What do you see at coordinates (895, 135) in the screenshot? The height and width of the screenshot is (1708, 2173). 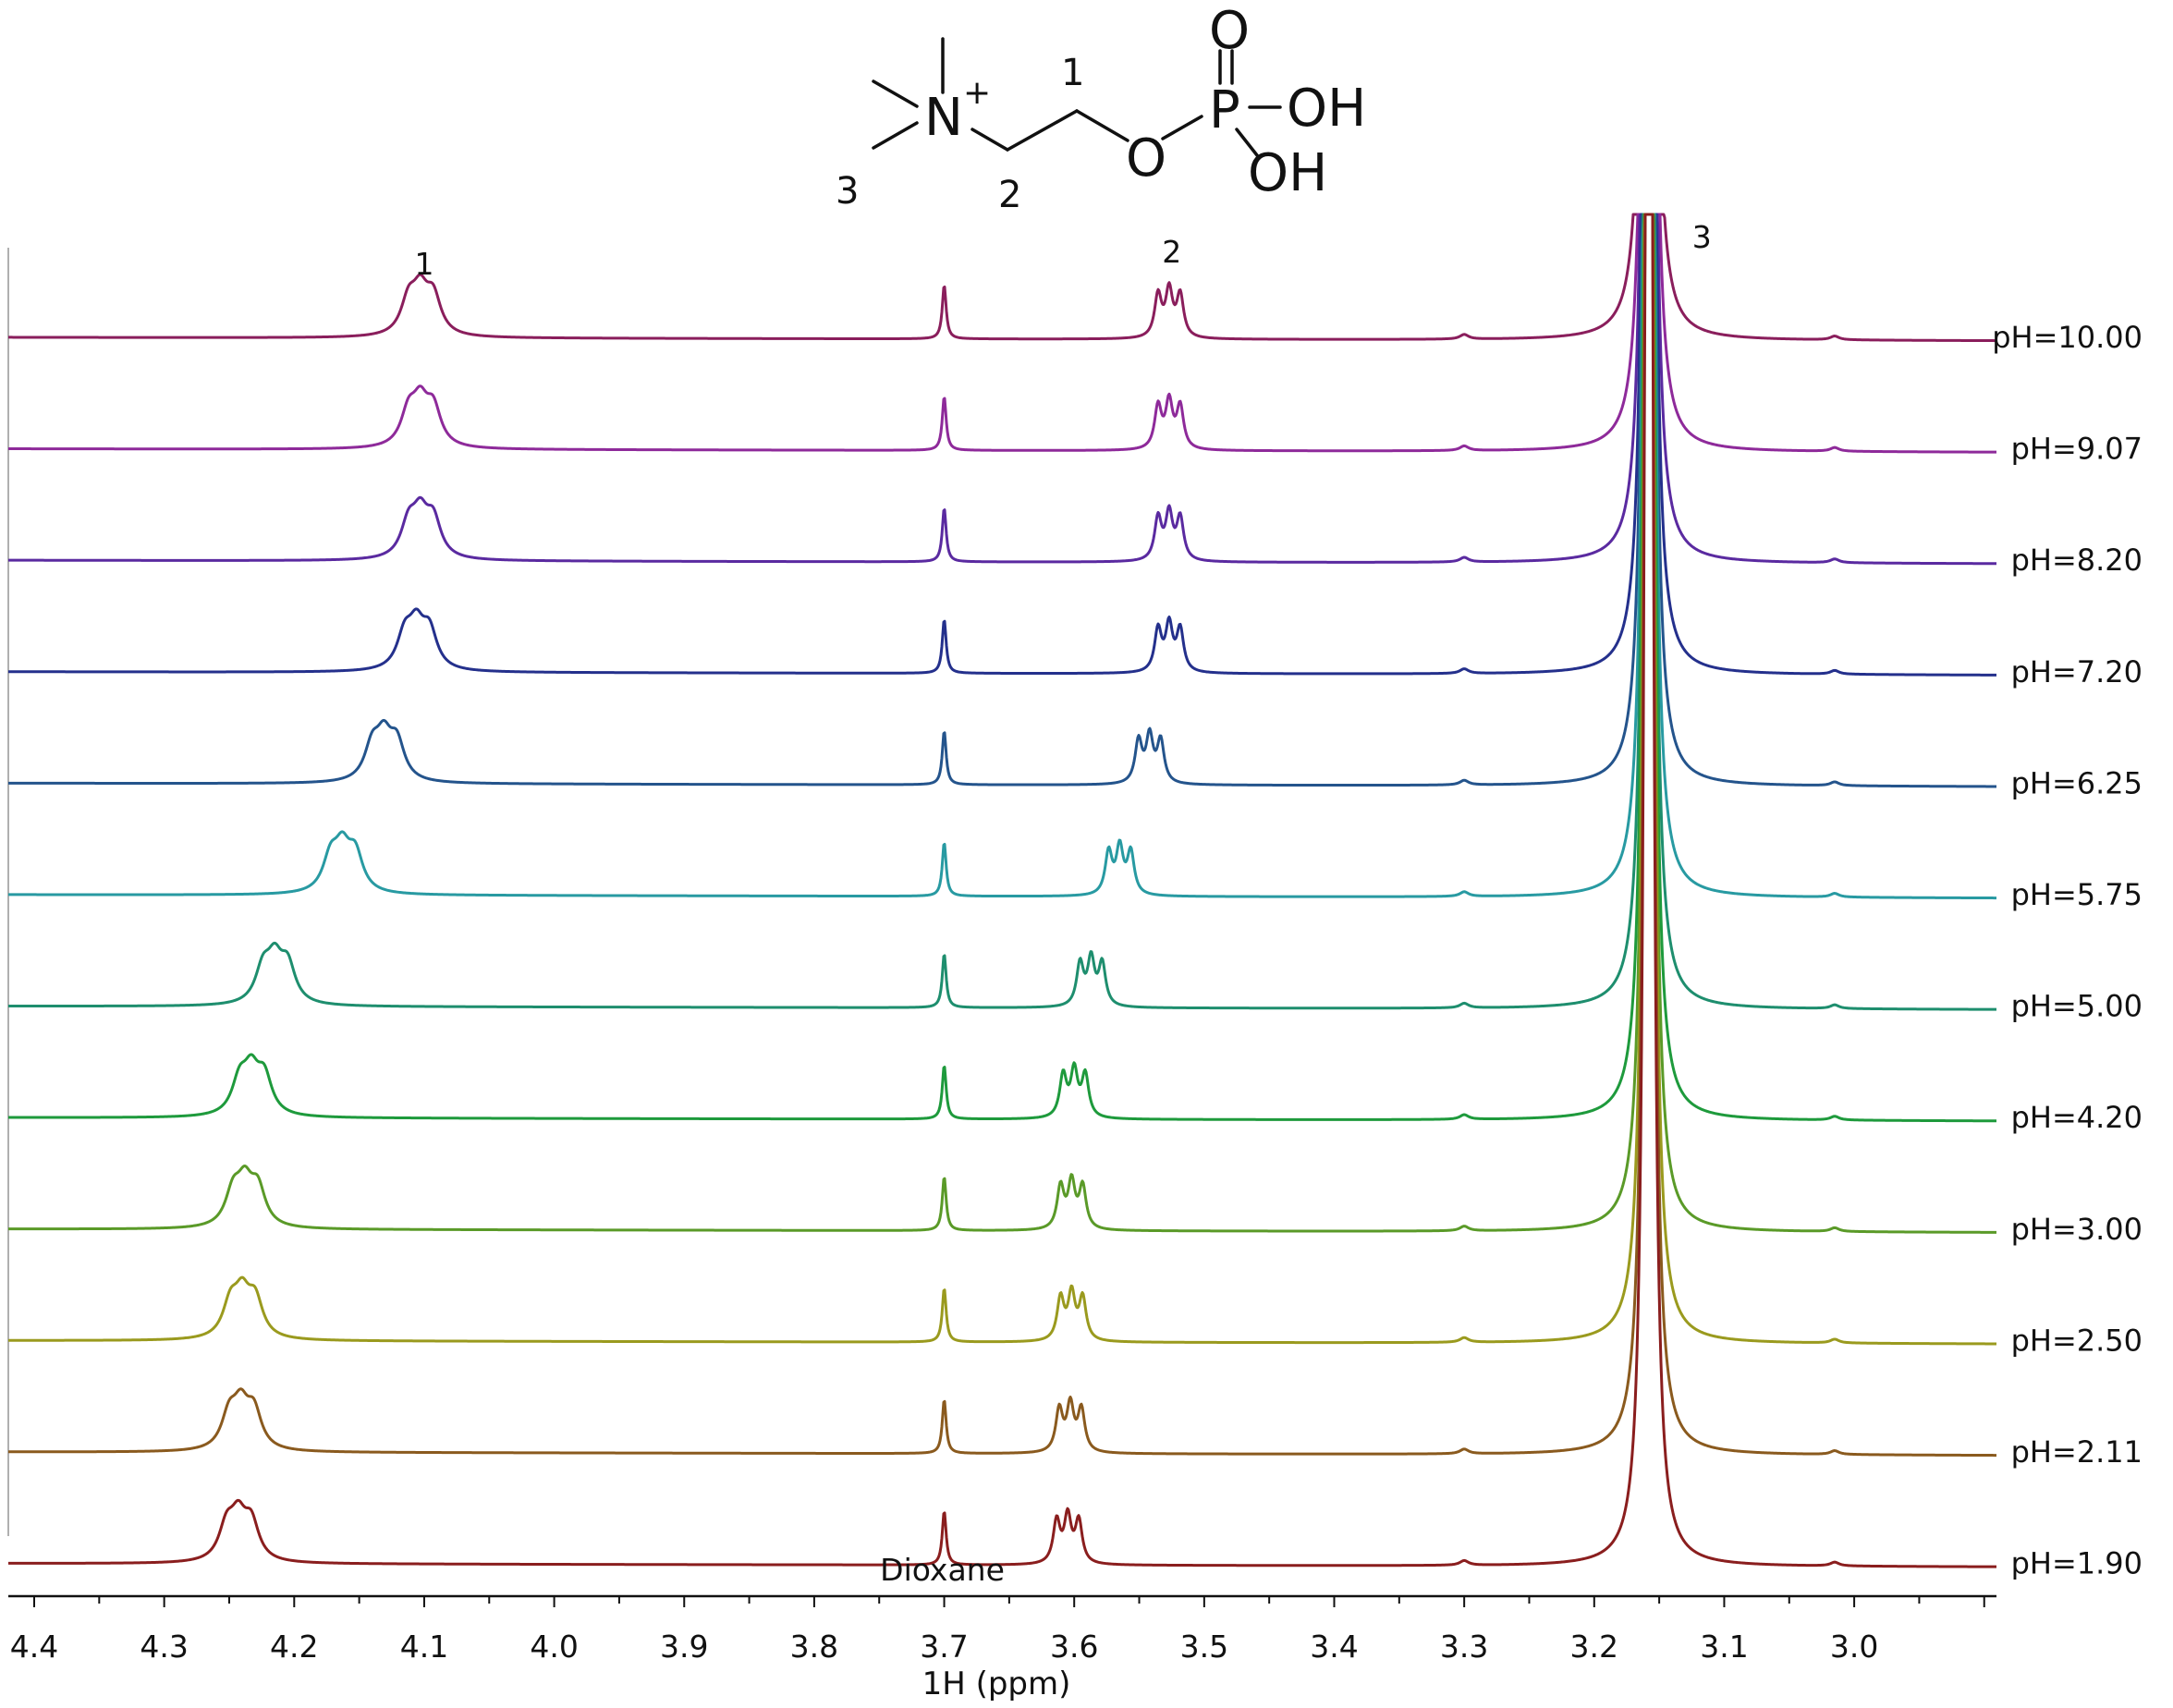 I see `methyl-bond-left-lower` at bounding box center [895, 135].